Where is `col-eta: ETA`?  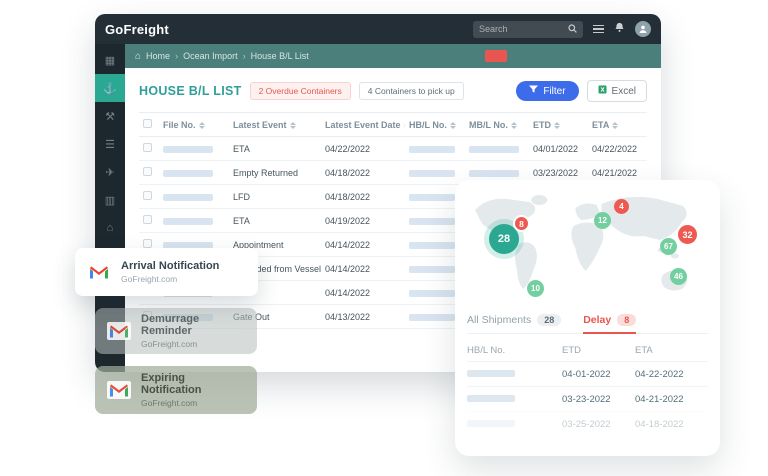 col-eta: ETA is located at coordinates (617, 124).